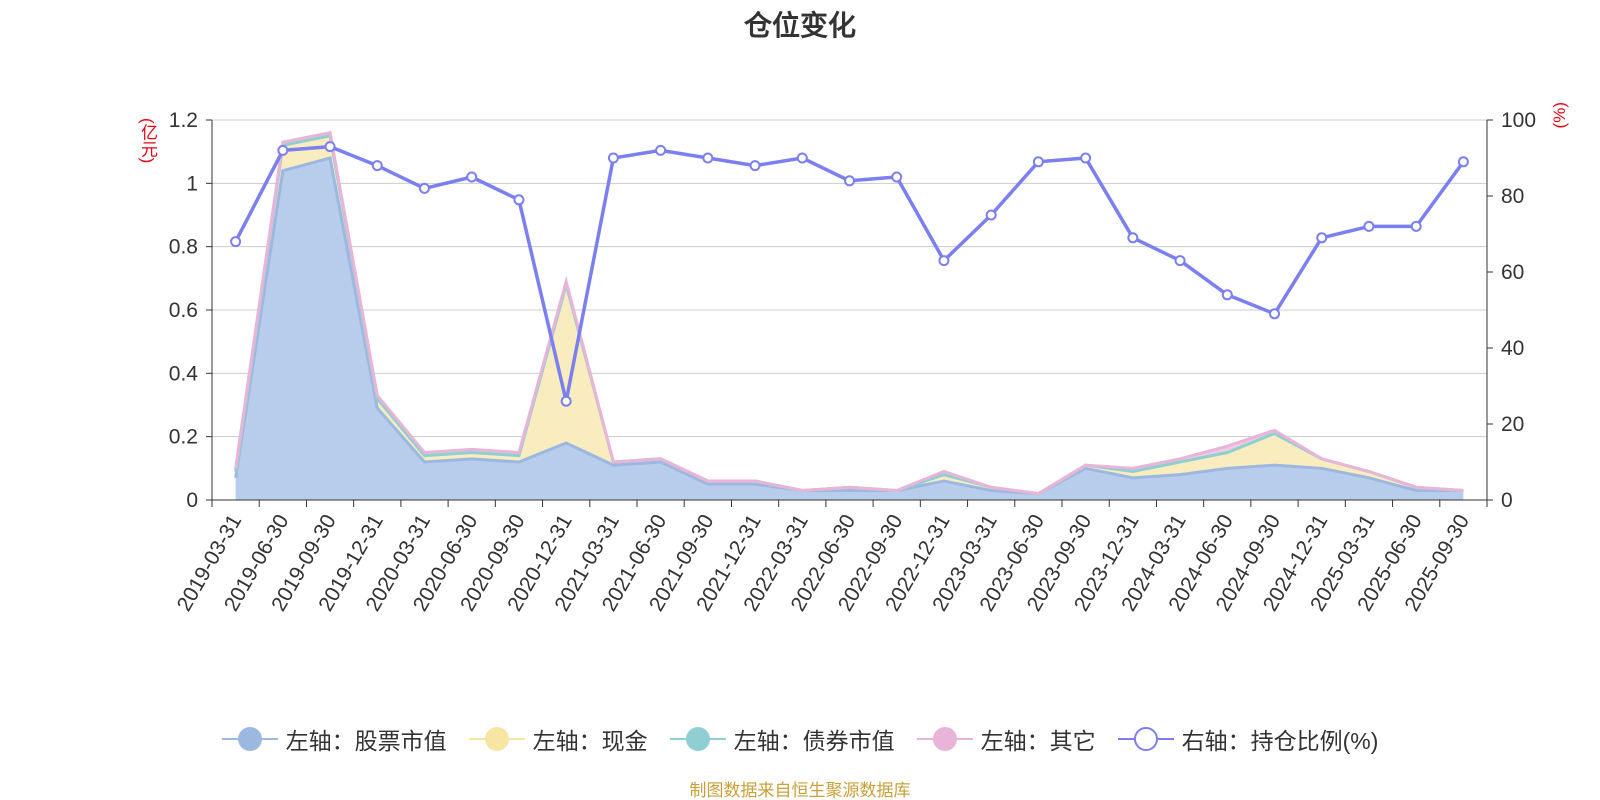 The height and width of the screenshot is (800, 1600). Describe the element at coordinates (1512, 348) in the screenshot. I see `right-axis-tick-label: 40` at that location.